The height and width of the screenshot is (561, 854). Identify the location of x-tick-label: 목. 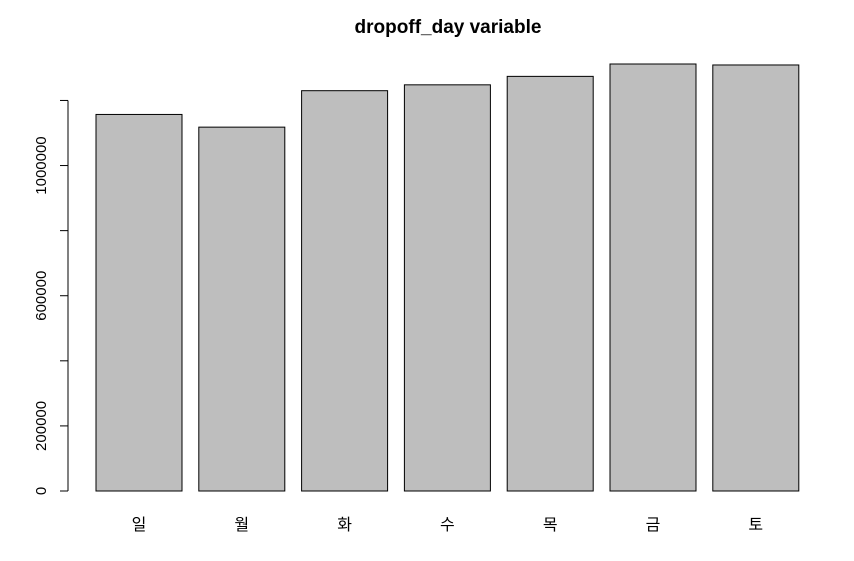
(550, 524).